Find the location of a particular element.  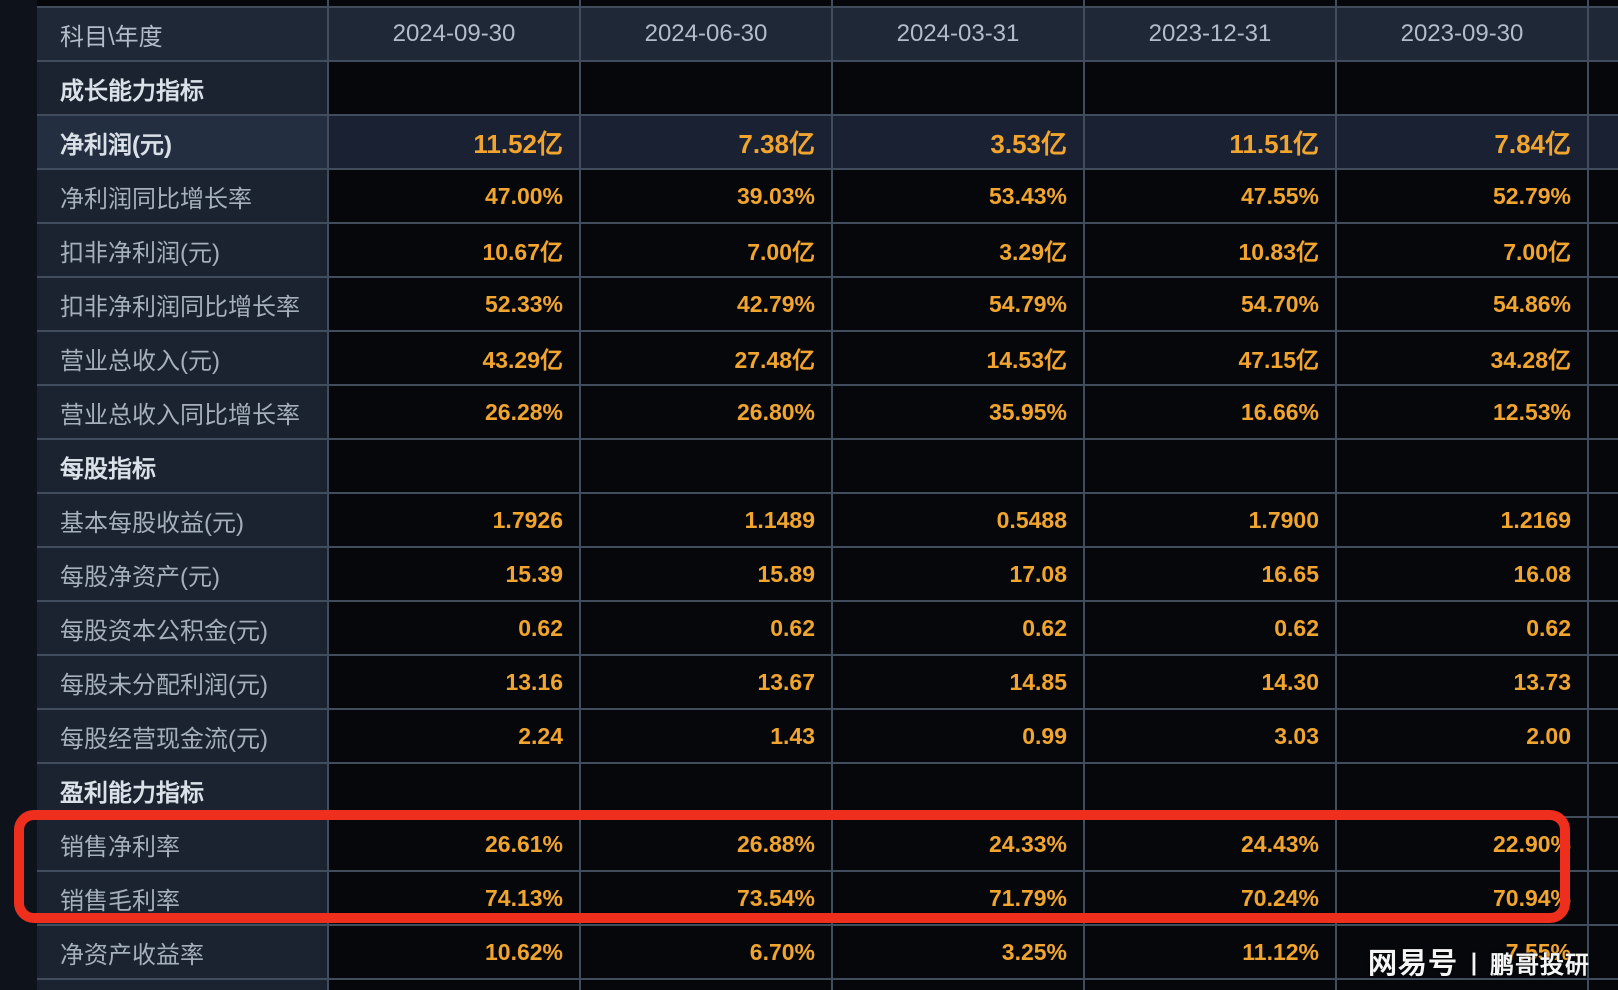

cell-value: 7.84亿 is located at coordinates (1462, 142).